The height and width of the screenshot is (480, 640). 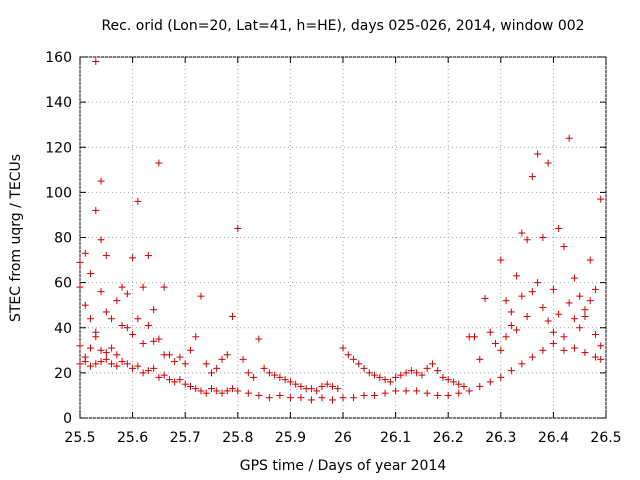 What do you see at coordinates (58, 193) in the screenshot?
I see `y-tick-label: 100` at bounding box center [58, 193].